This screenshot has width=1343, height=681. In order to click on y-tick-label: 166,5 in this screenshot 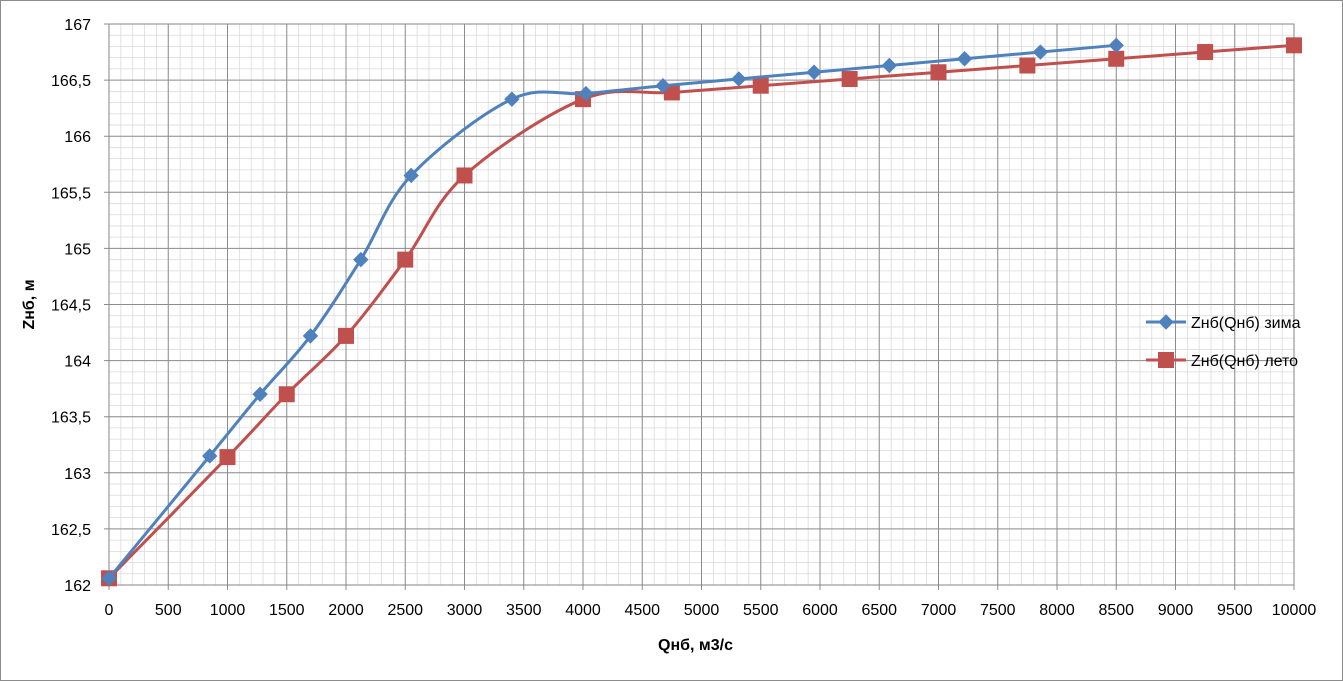, I will do `click(71, 81)`.